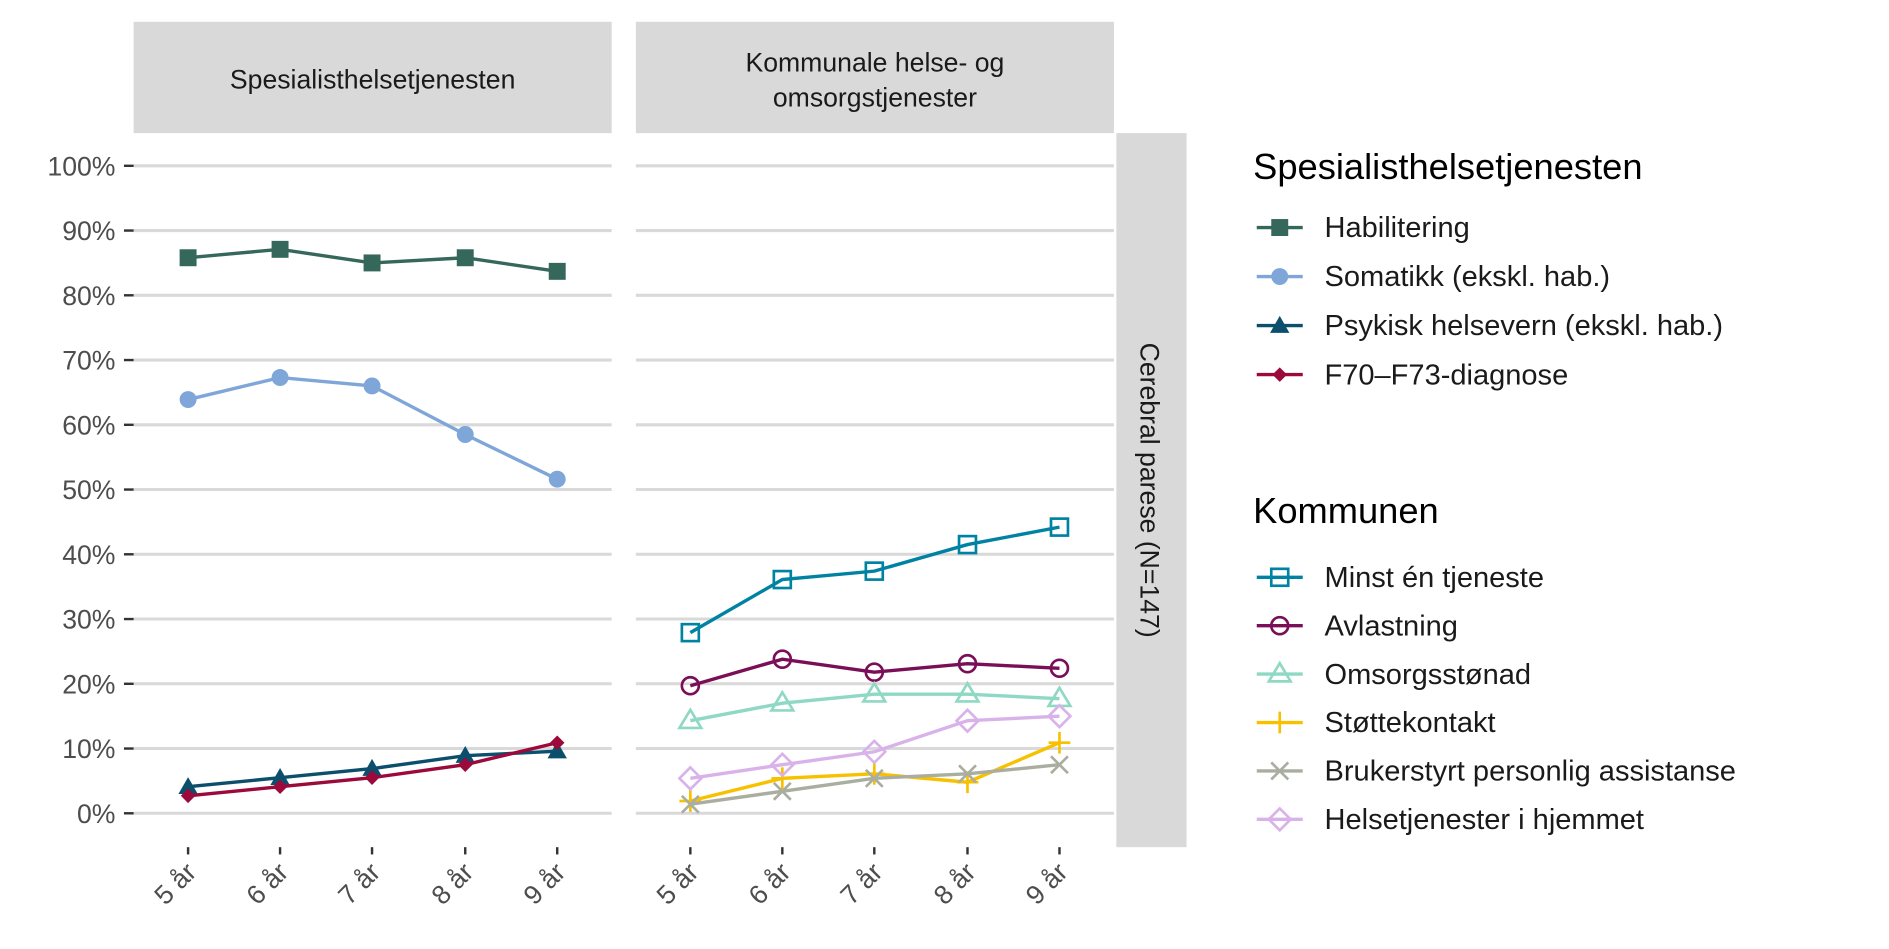  Describe the element at coordinates (1530, 772) in the screenshot. I see `legend-label: Brukerstyrt personlig assistanse` at that location.